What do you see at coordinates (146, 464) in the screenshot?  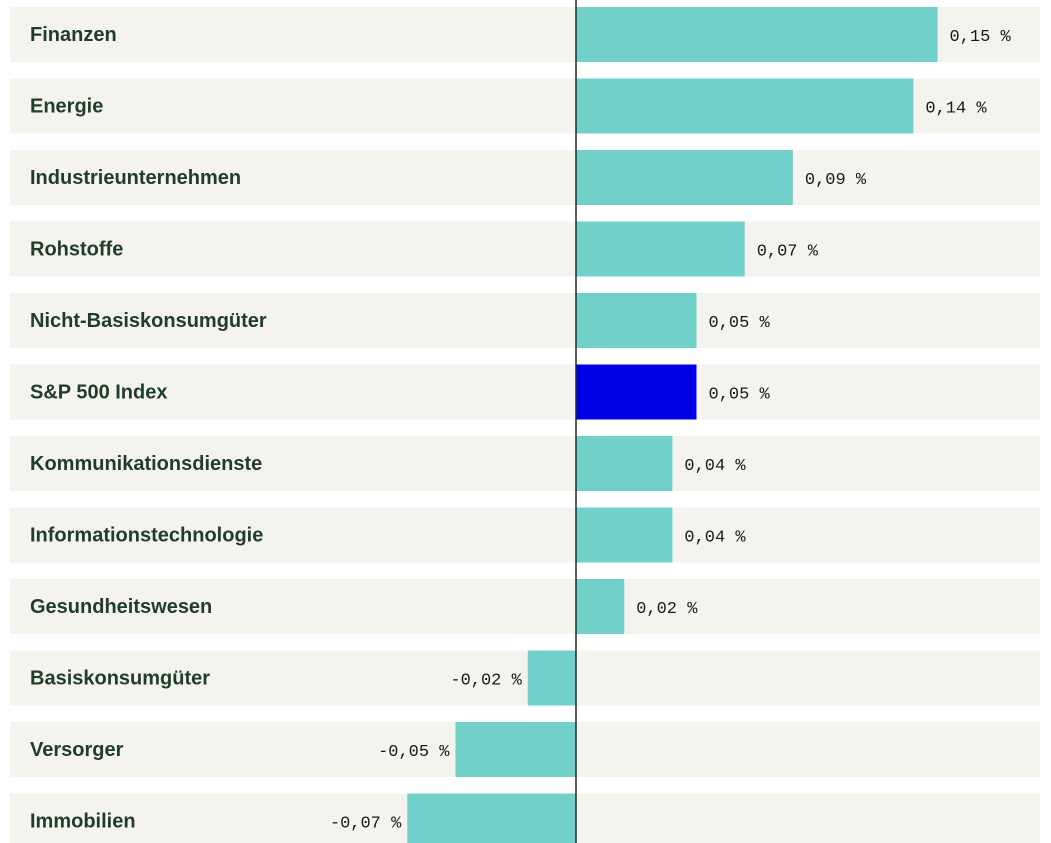 I see `category-label: Kommunikationsdienste` at bounding box center [146, 464].